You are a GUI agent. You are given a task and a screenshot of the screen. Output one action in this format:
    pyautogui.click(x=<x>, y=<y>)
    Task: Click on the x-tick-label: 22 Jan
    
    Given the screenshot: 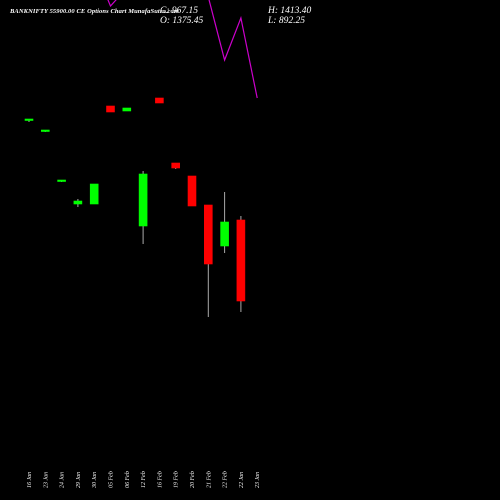 What is the action you would take?
    pyautogui.click(x=242, y=480)
    